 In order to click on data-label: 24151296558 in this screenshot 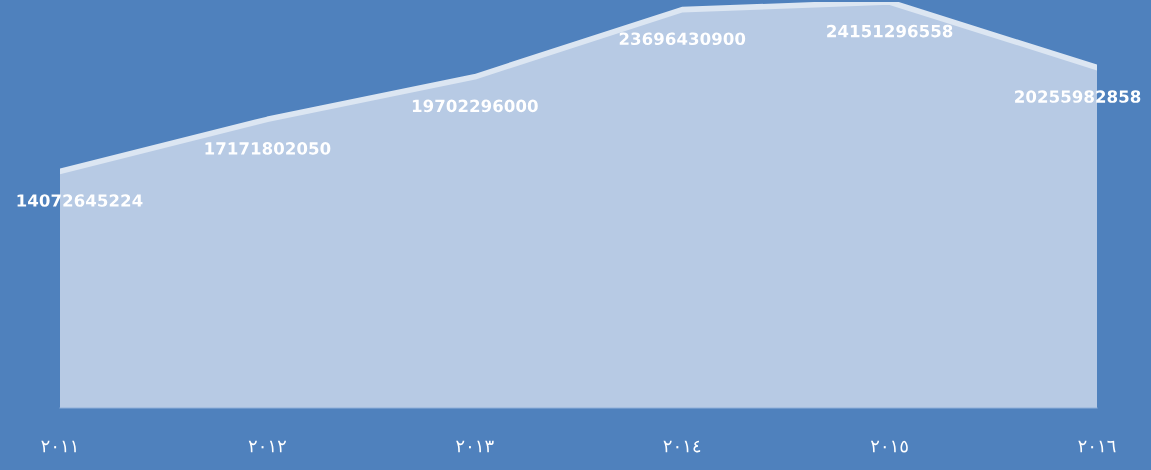, I will do `click(890, 31)`.